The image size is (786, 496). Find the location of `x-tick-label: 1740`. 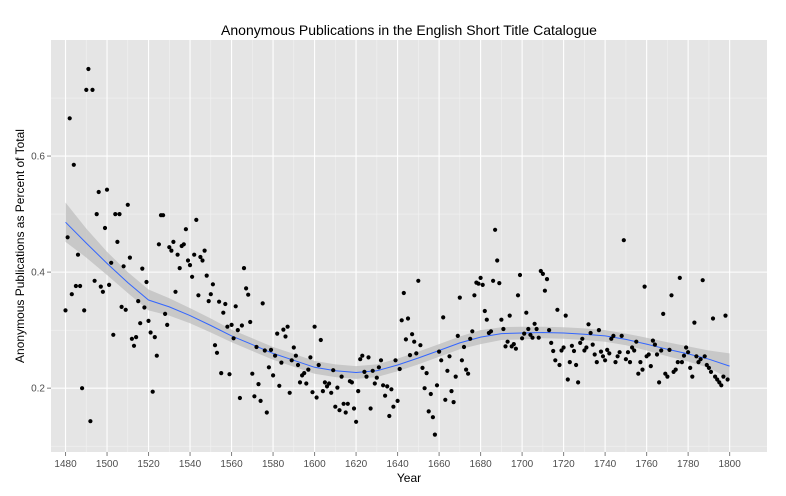

x-tick-label: 1740 is located at coordinates (605, 464).